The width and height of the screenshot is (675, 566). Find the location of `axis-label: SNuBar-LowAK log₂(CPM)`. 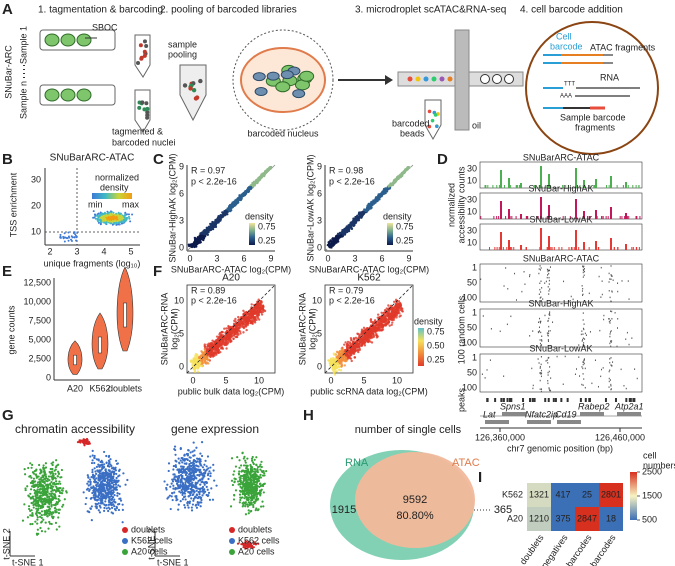

axis-label: SNuBar-LowAK log₂(CPM) is located at coordinates (310, 207).